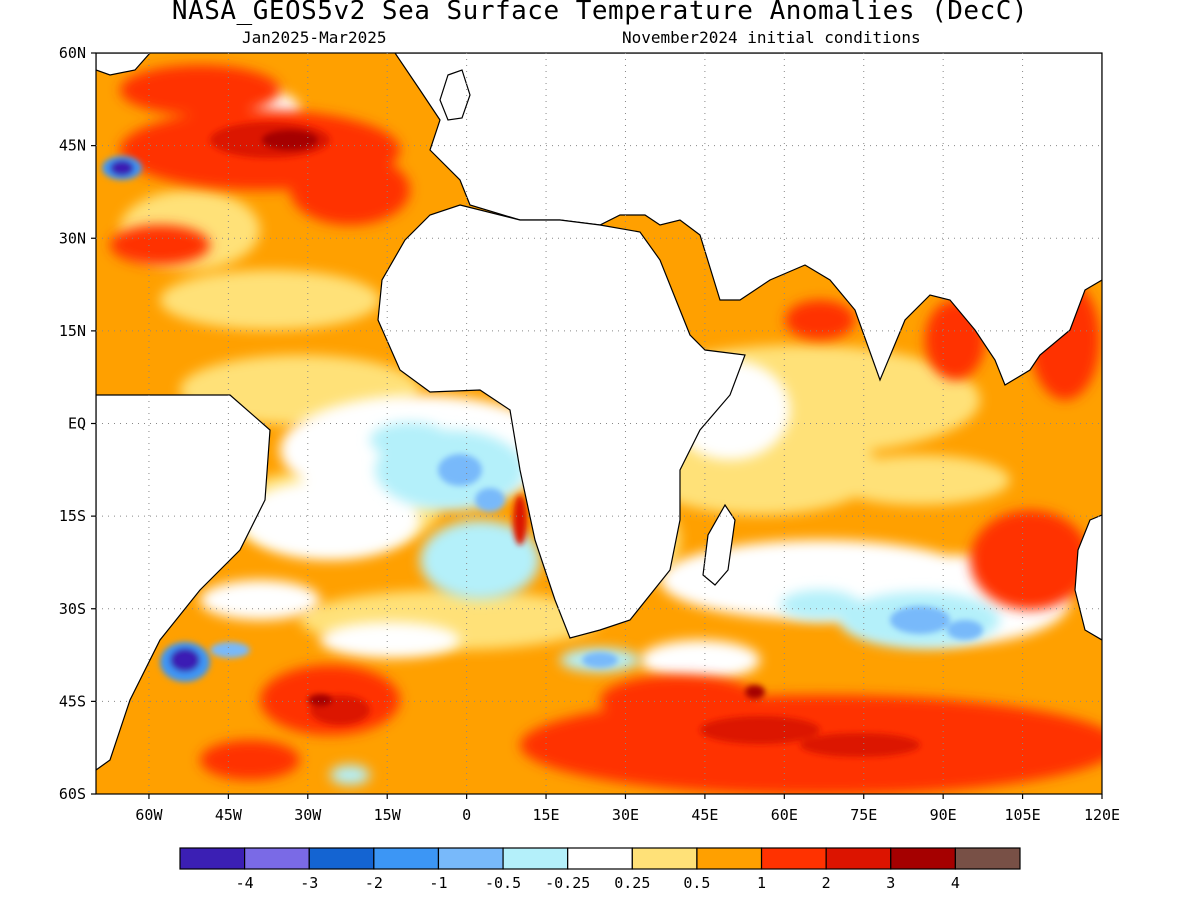 The height and width of the screenshot is (900, 1200). What do you see at coordinates (1088, 577) in the screenshot?
I see `australia` at bounding box center [1088, 577].